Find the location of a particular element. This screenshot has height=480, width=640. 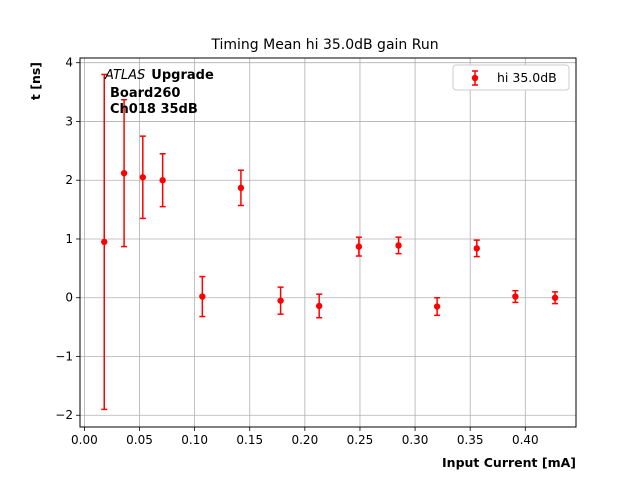

x-tick-label: 0.05 is located at coordinates (139, 440).